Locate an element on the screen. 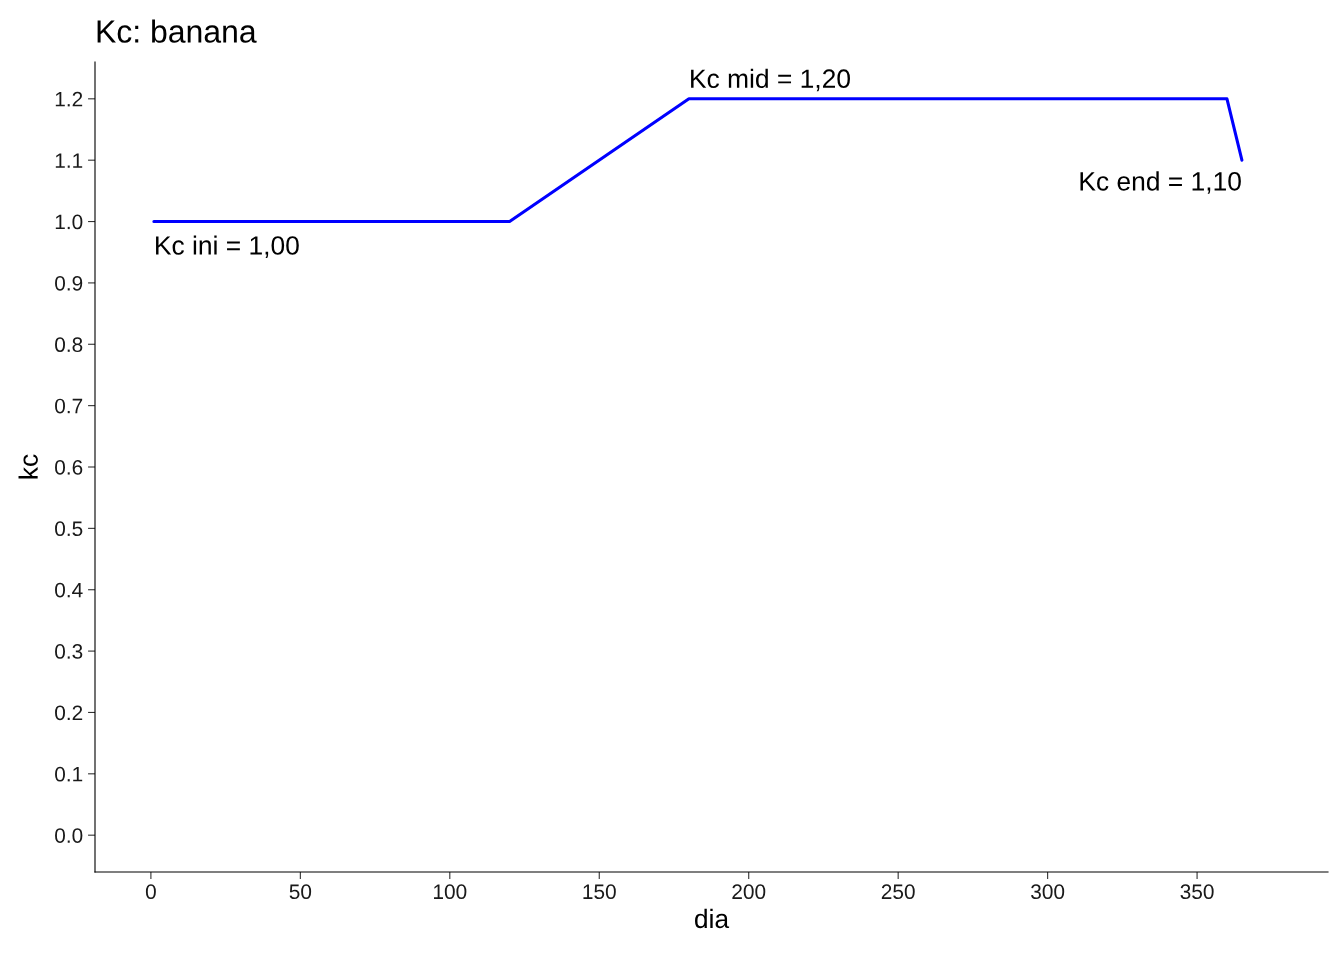  x-tick-label: 250 is located at coordinates (898, 892).